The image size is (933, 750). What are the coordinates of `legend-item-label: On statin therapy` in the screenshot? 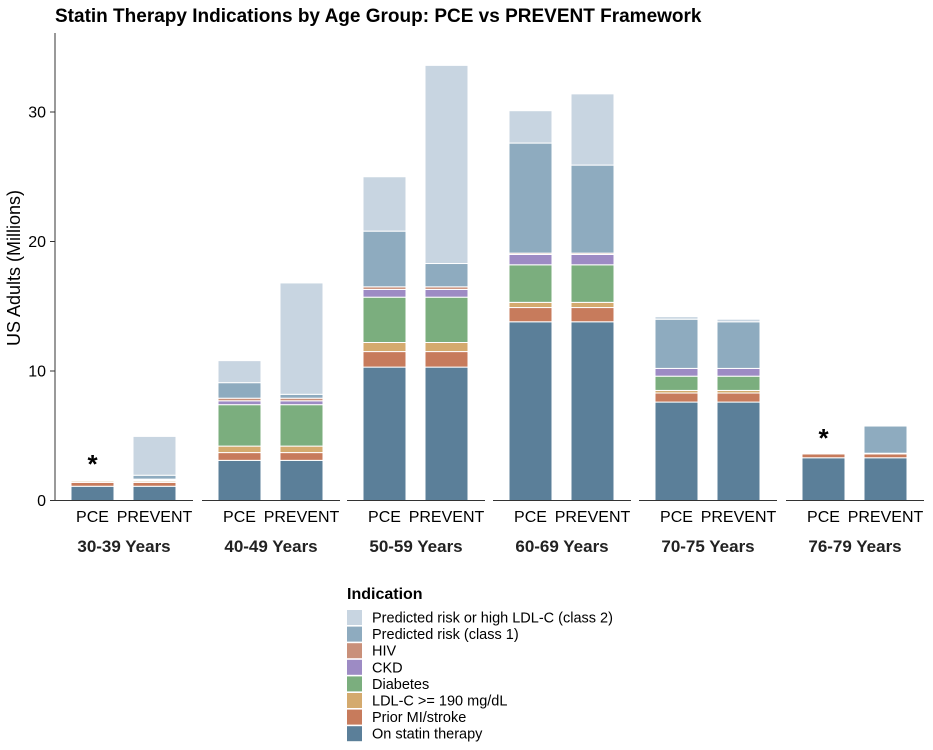 It's located at (427, 735).